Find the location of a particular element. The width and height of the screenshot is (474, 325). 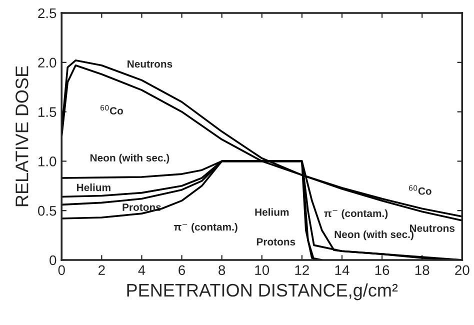

y-tick-label: 1.0 is located at coordinates (47, 161).